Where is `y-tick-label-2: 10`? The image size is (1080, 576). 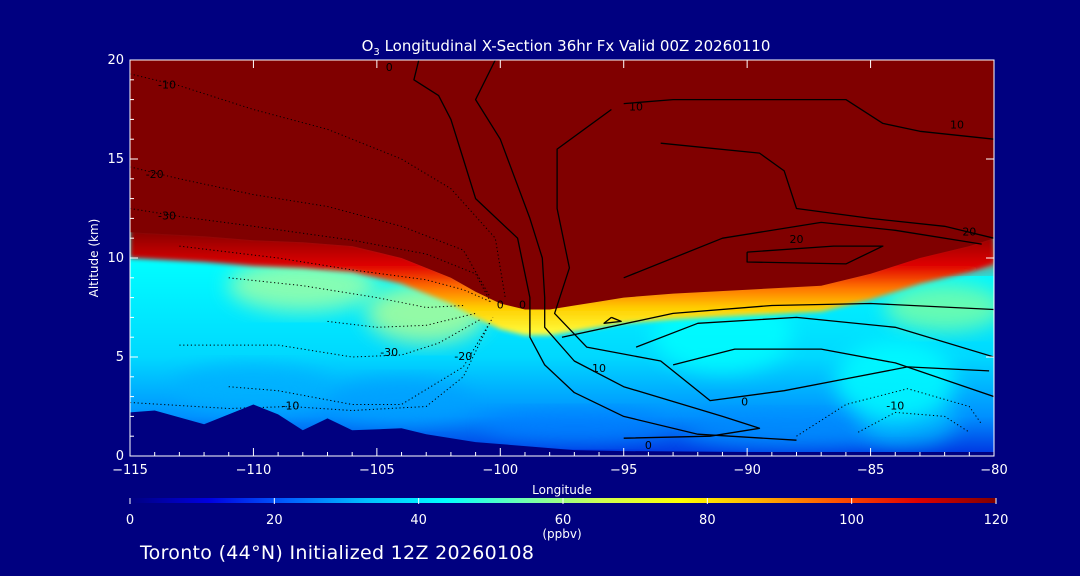
y-tick-label-2: 10 is located at coordinates (115, 258).